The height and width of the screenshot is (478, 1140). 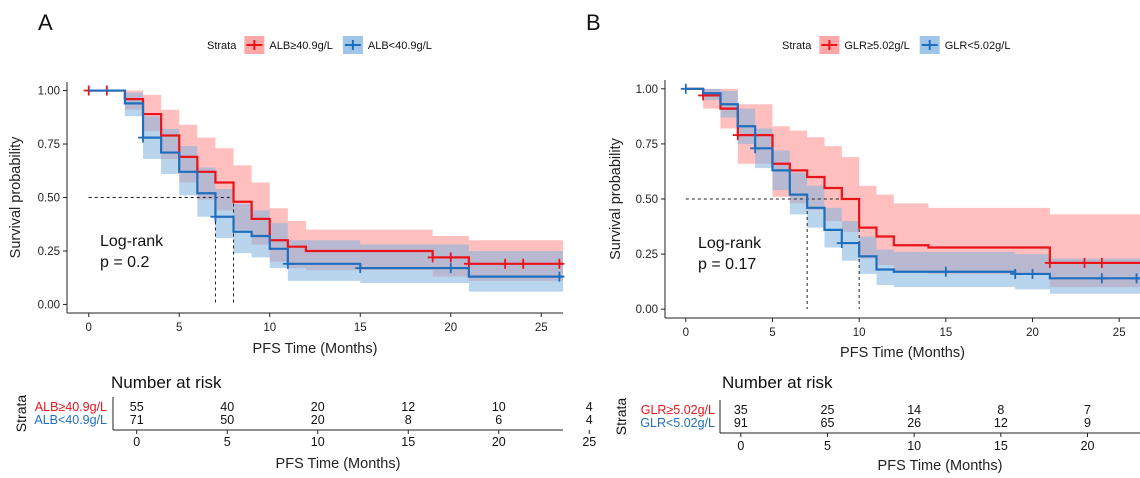 I want to click on risk-count: 40, so click(x=227, y=407).